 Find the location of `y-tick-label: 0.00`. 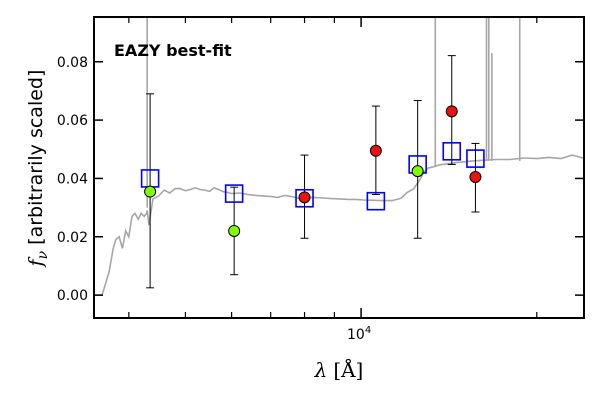

y-tick-label: 0.00 is located at coordinates (72, 296).